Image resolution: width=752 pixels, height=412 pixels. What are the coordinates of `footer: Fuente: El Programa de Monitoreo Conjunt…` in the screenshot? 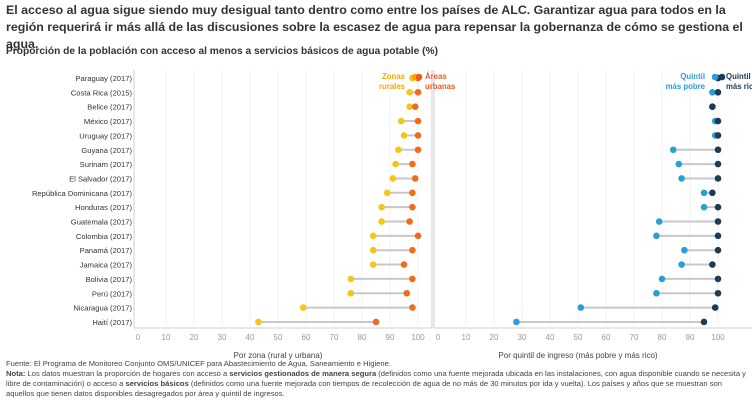 It's located at (378, 379).